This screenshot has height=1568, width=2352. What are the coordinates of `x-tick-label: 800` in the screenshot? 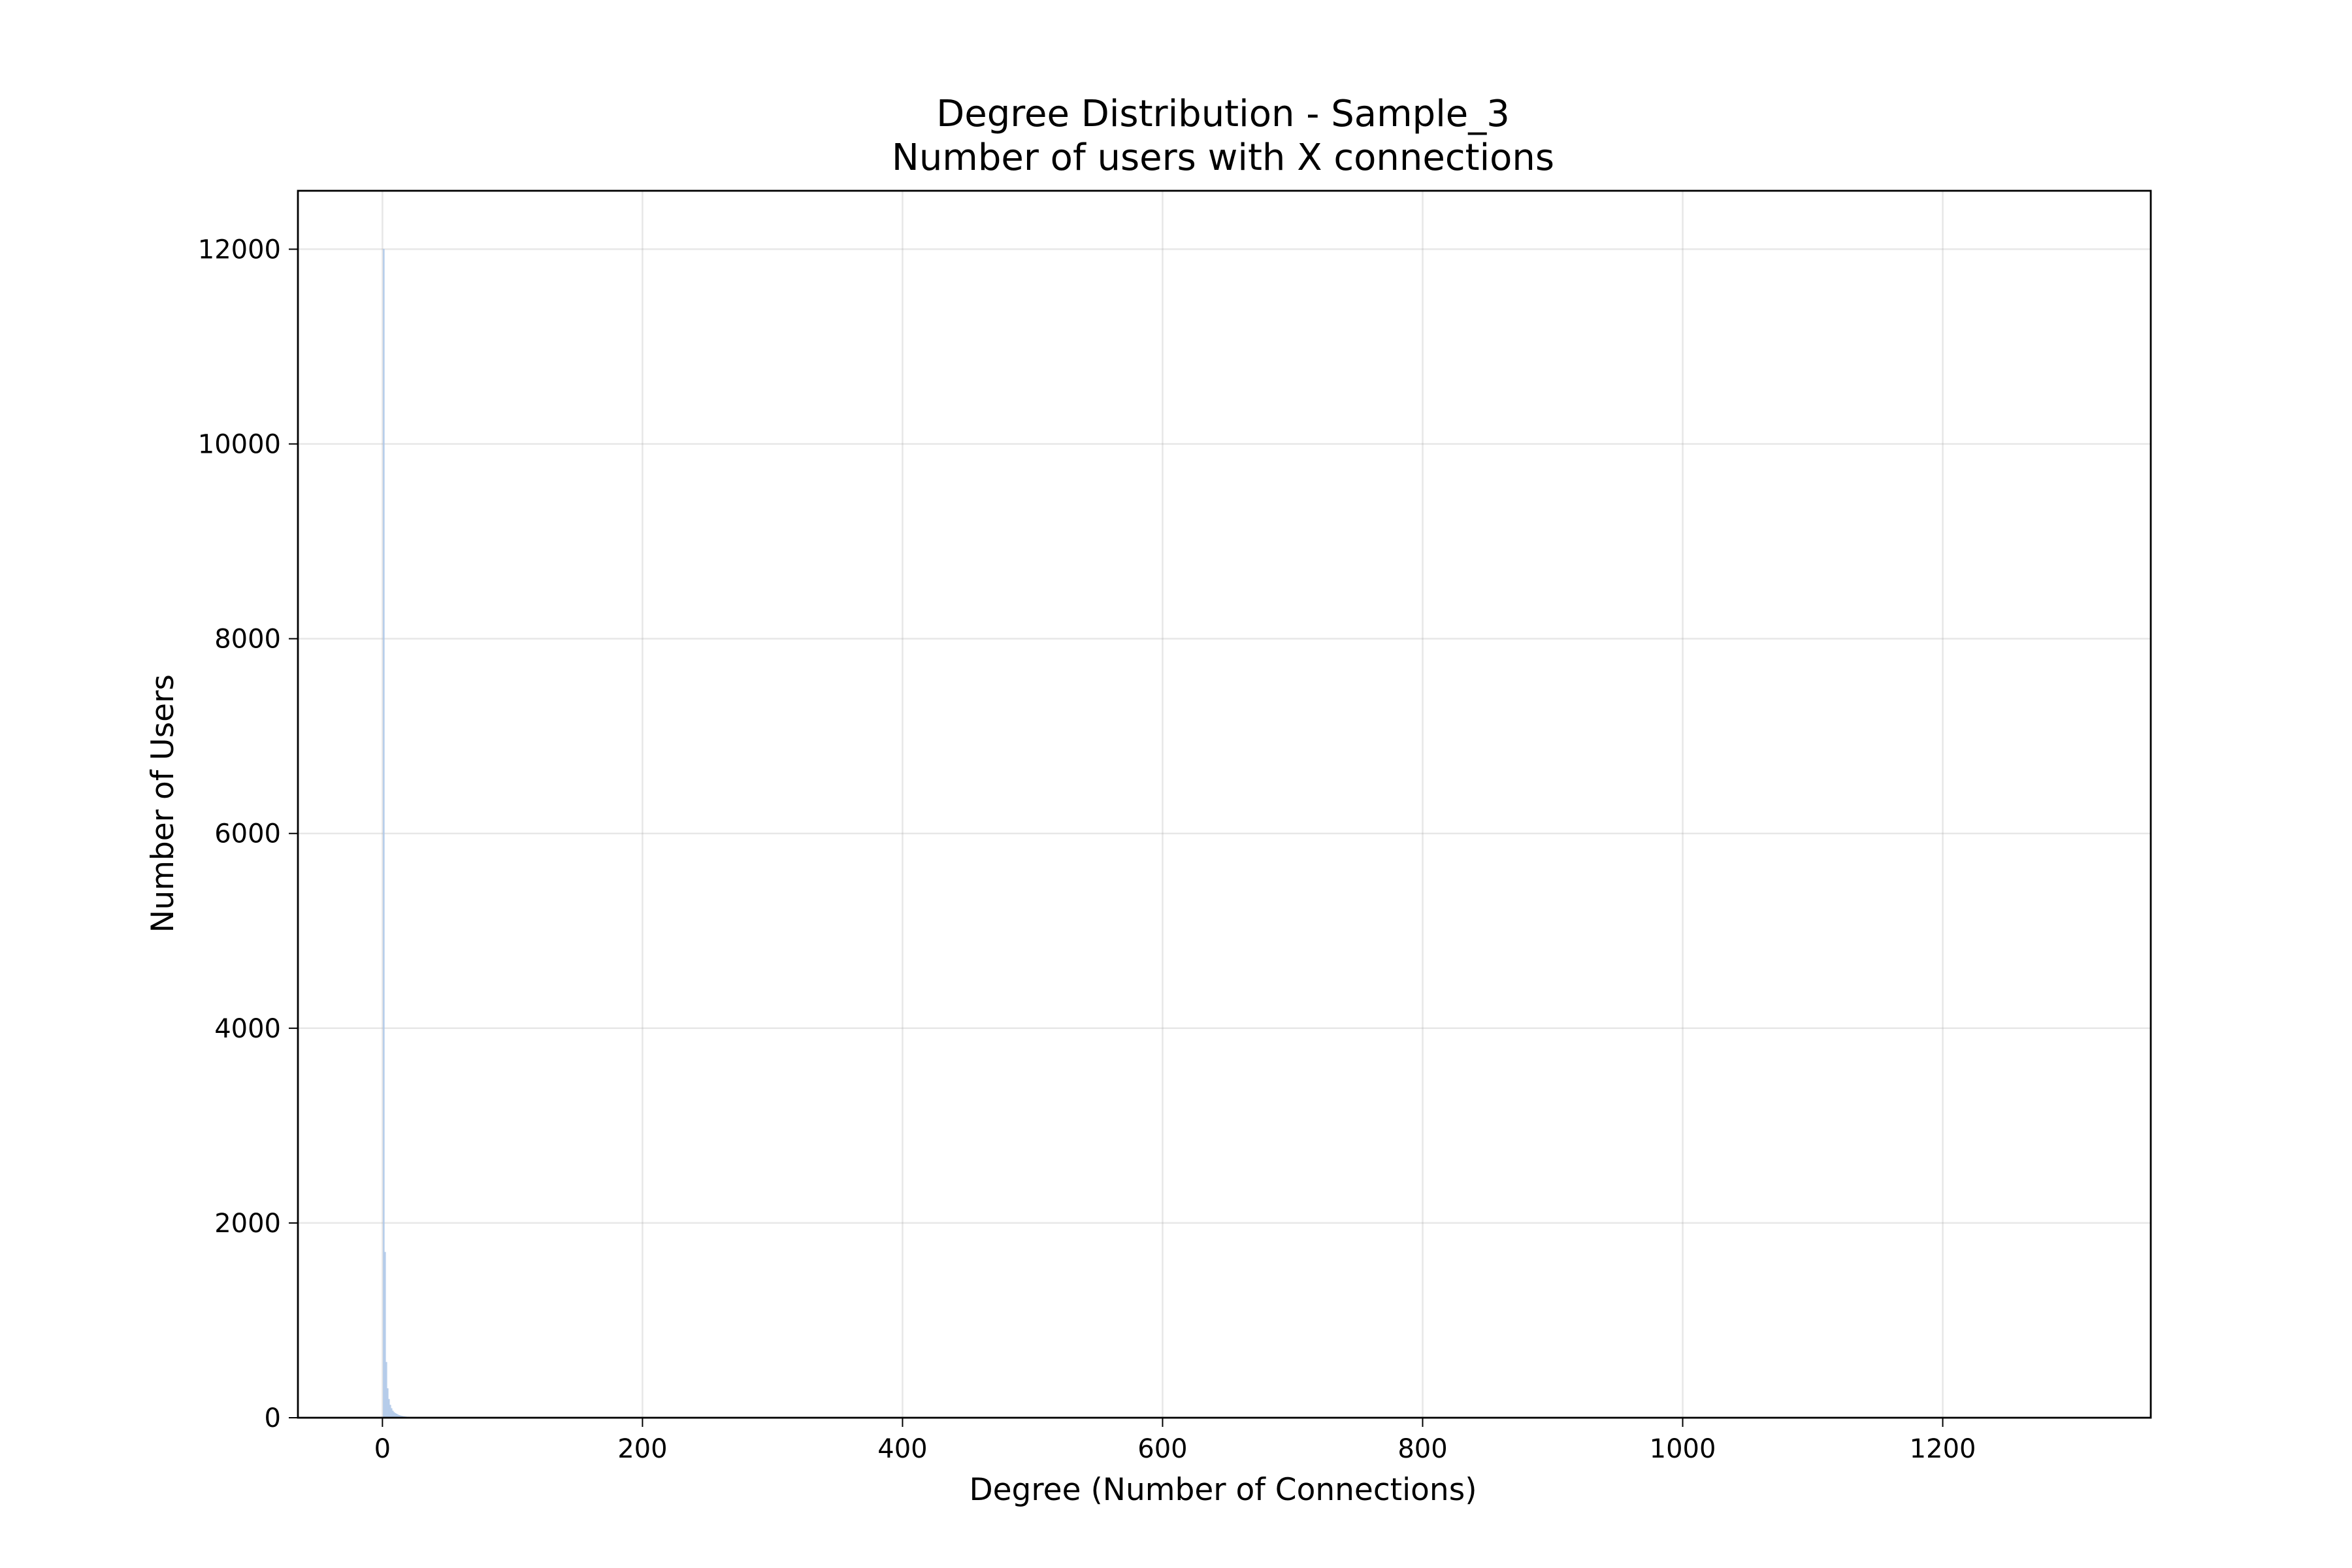 It's located at (1422, 1449).